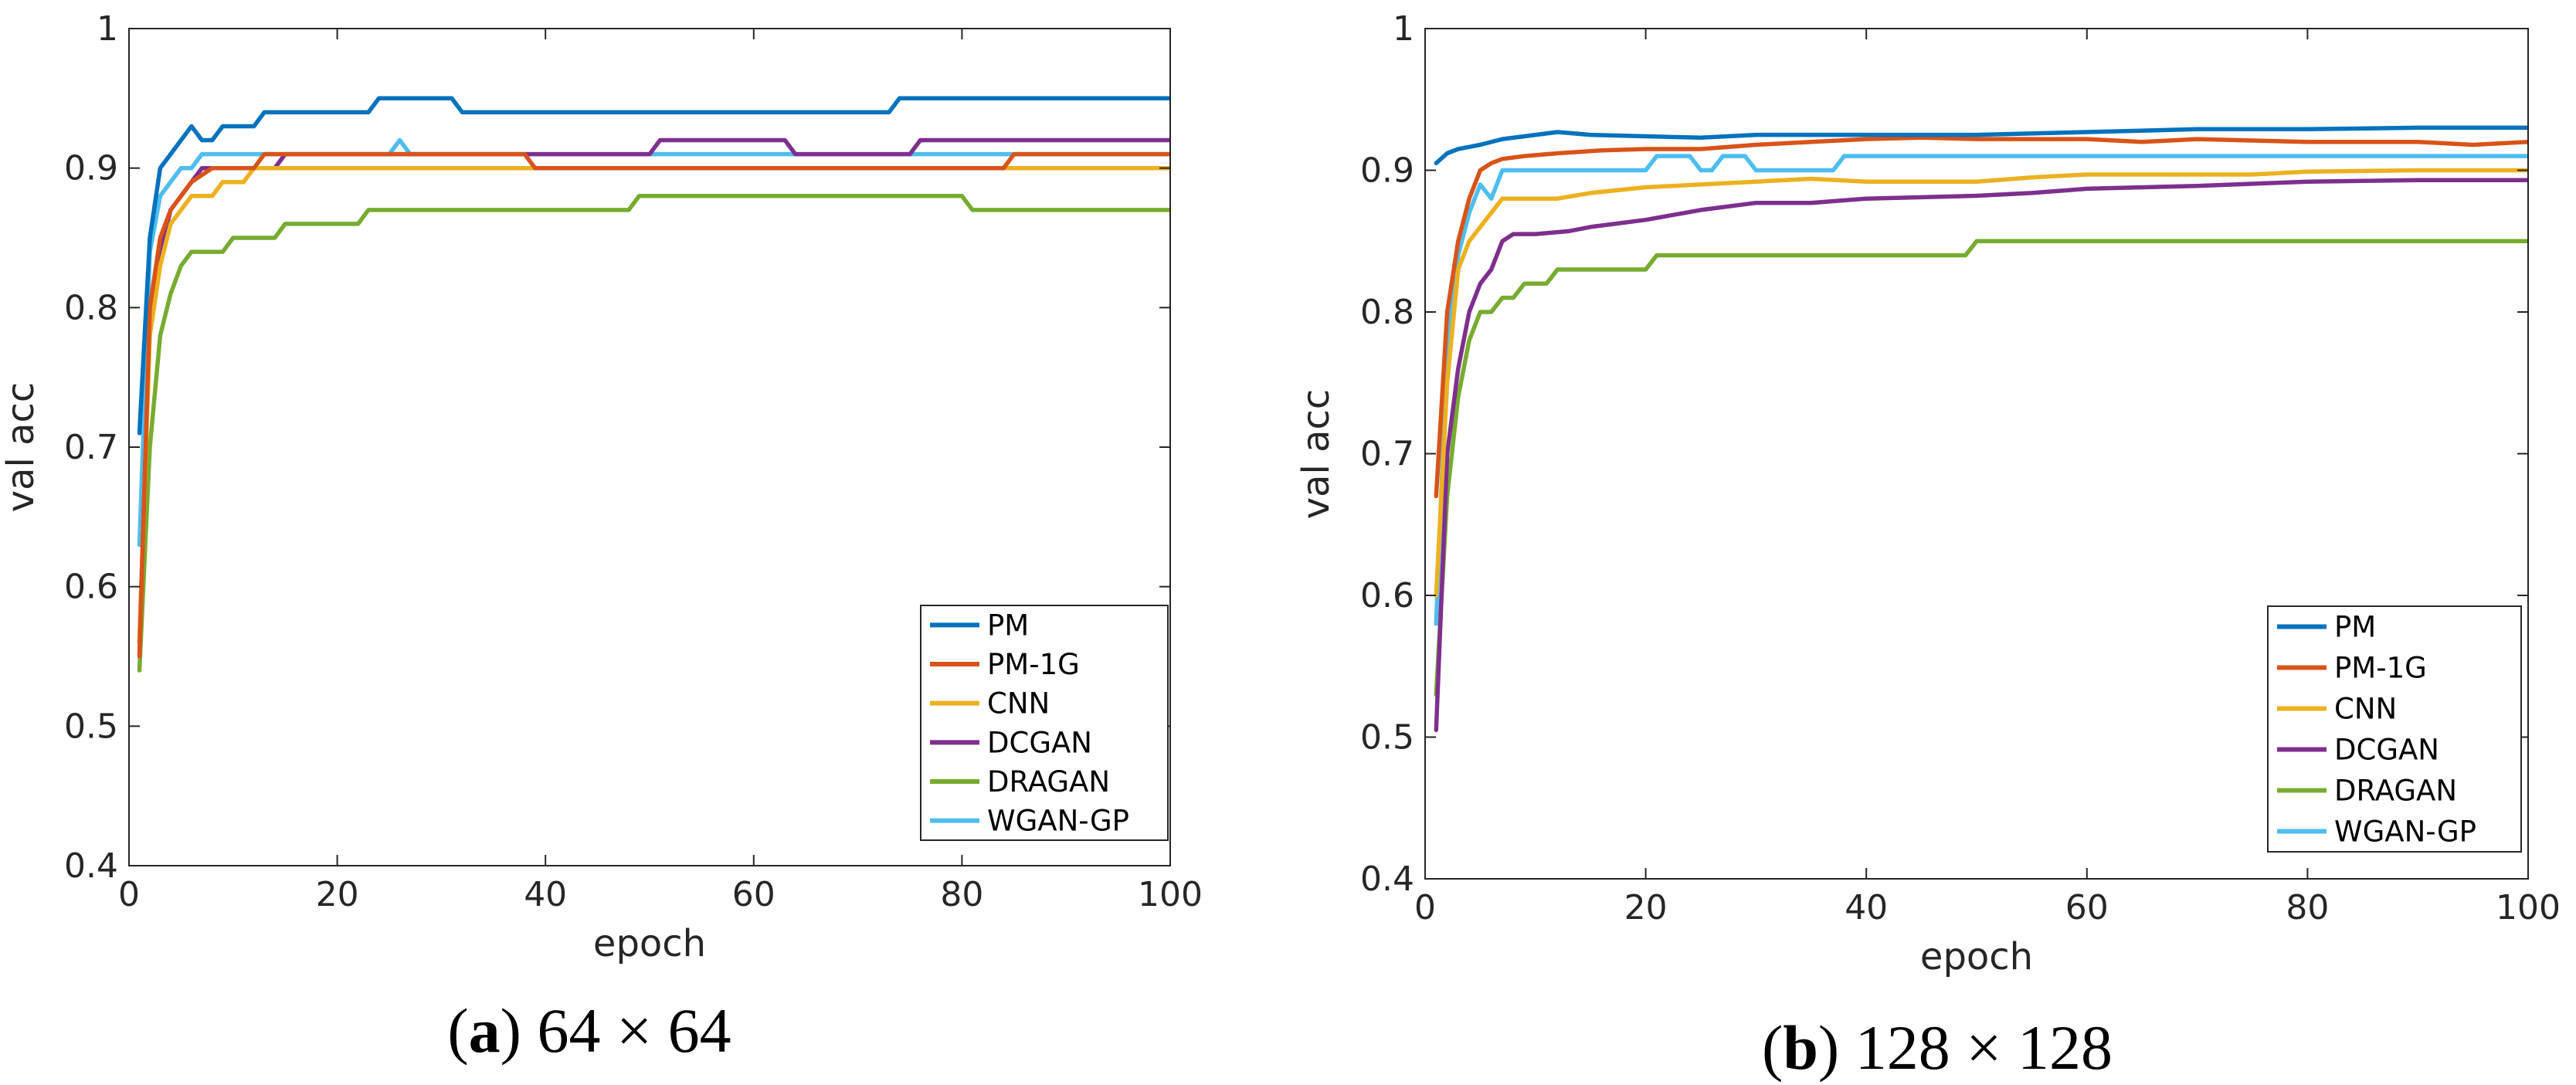 Image resolution: width=2576 pixels, height=1085 pixels. What do you see at coordinates (1800, 1047) in the screenshot?
I see `caption-letter: b` at bounding box center [1800, 1047].